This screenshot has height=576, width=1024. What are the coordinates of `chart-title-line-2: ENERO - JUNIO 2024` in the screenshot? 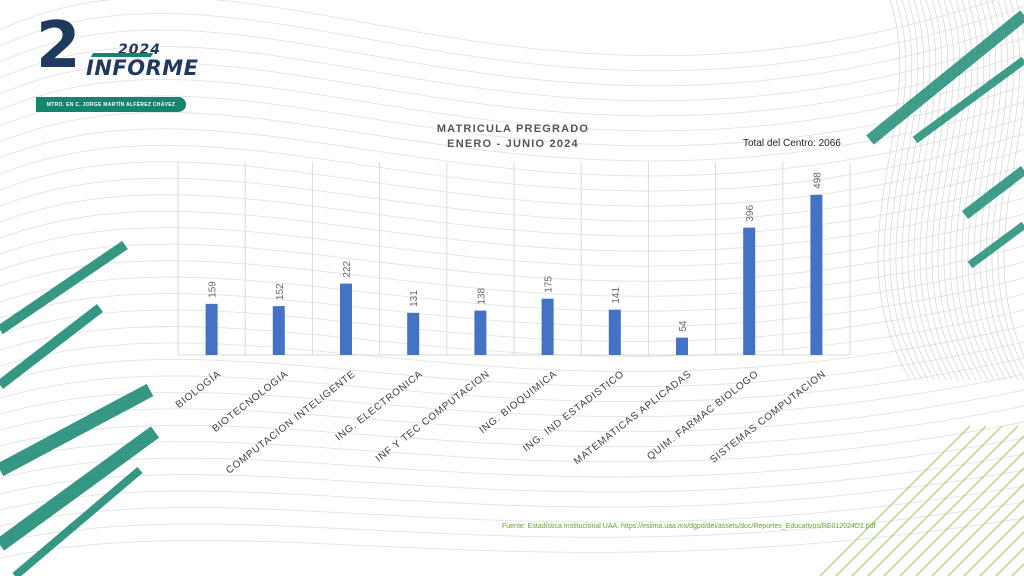 It's located at (513, 144).